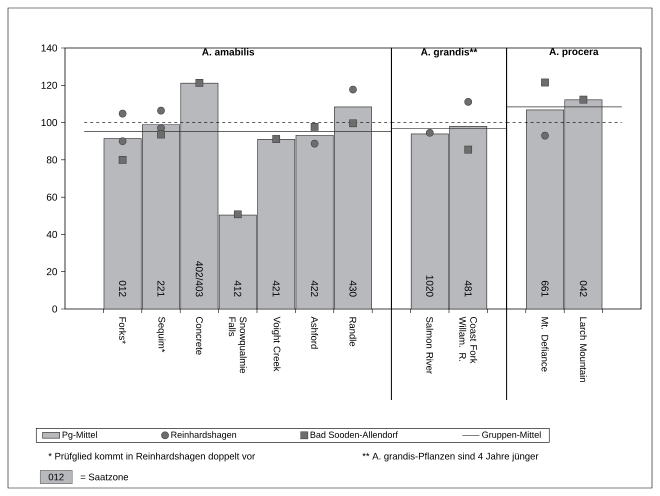 Image resolution: width=660 pixels, height=496 pixels. Describe the element at coordinates (314, 288) in the screenshot. I see `annotation: 422` at that location.